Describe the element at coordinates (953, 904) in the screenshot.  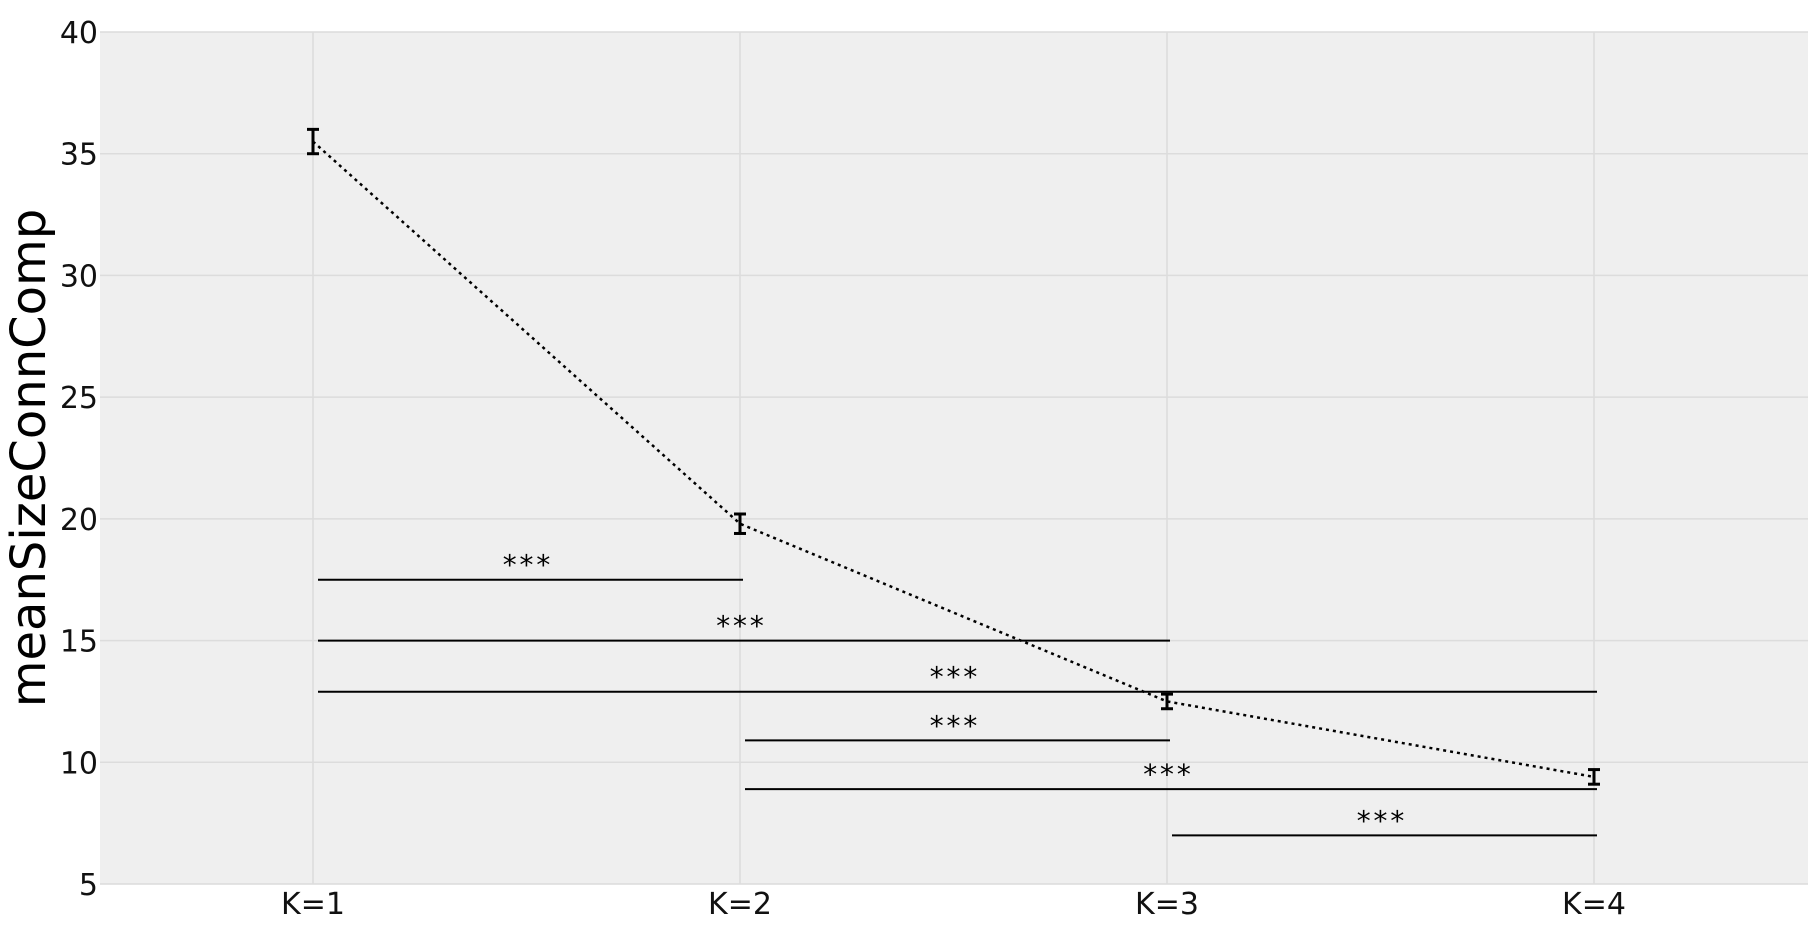
I see `x-axis-ticks: K=1 K=2 K=3 K=4` at that location.